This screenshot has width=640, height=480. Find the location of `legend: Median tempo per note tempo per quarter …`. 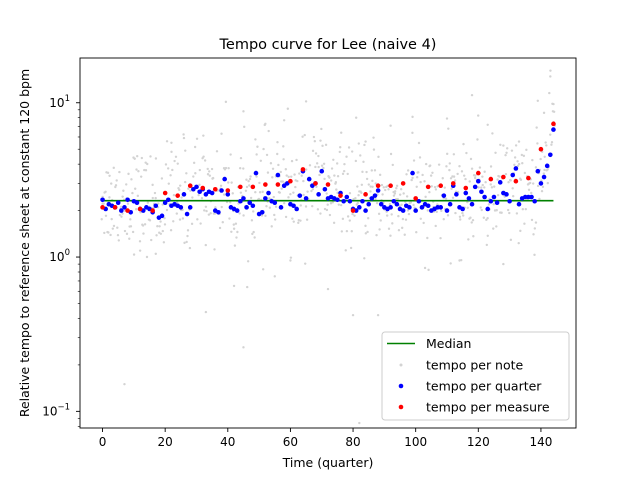

legend: Median tempo per note tempo per quarter … is located at coordinates (475, 376).